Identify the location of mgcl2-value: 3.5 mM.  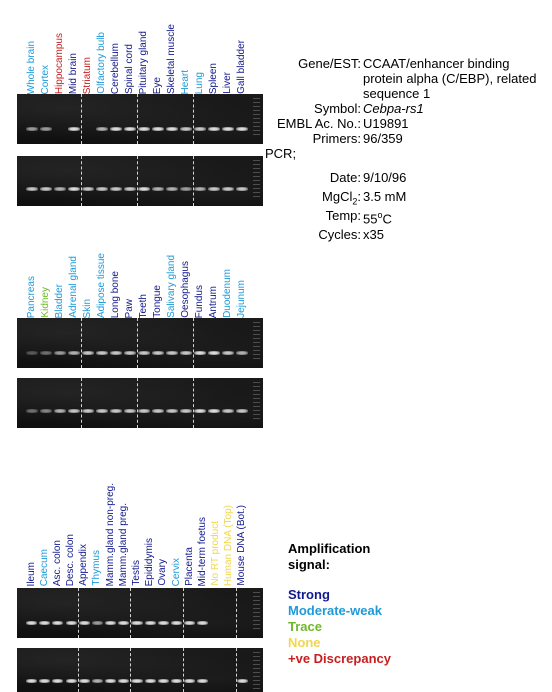
(385, 196).